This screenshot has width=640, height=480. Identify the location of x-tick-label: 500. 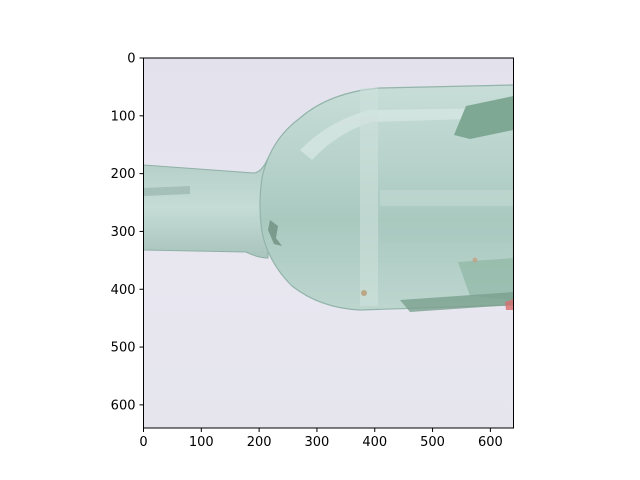
(432, 442).